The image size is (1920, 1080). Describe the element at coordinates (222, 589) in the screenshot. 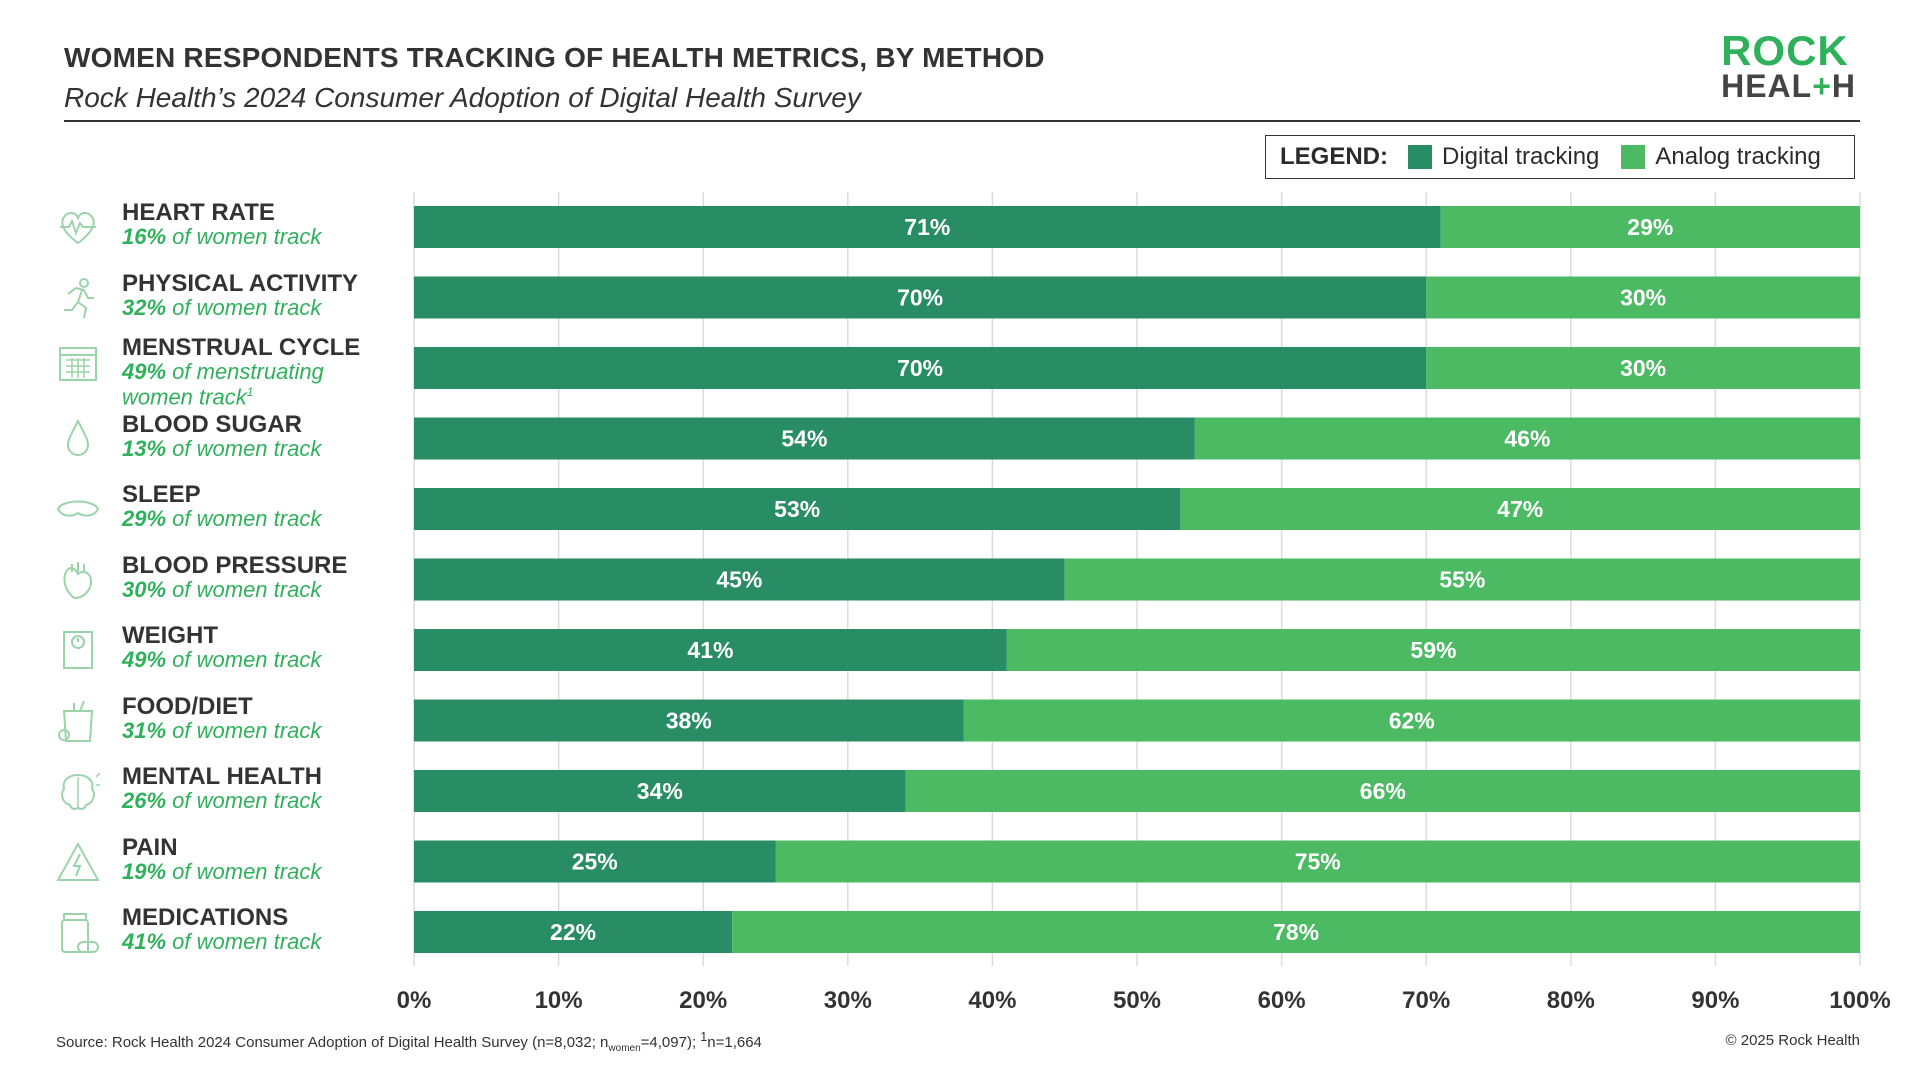

I see `category-share: 30% of women track` at that location.